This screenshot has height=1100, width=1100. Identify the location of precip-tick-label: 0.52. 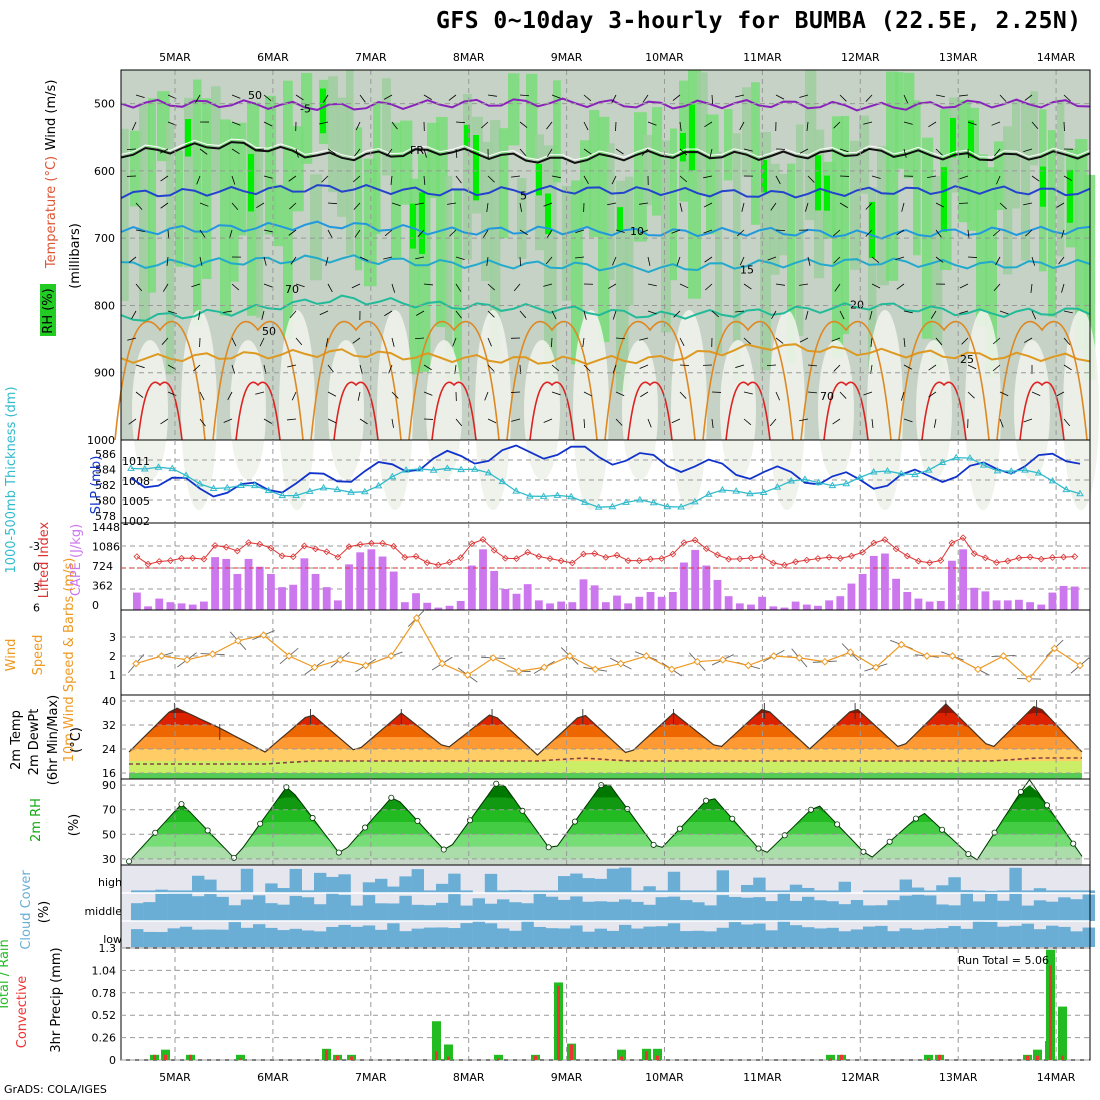
(104, 1015).